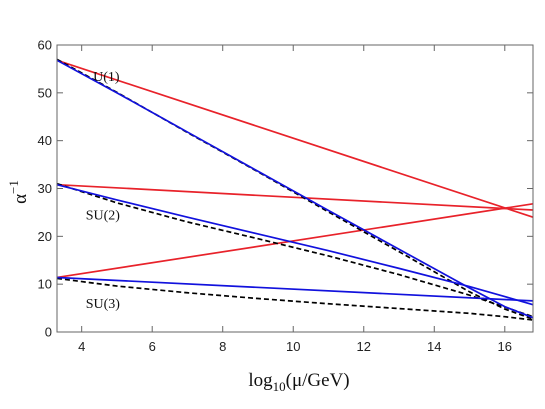  What do you see at coordinates (13, 187) in the screenshot?
I see `y-axis-title-sup: −1` at bounding box center [13, 187].